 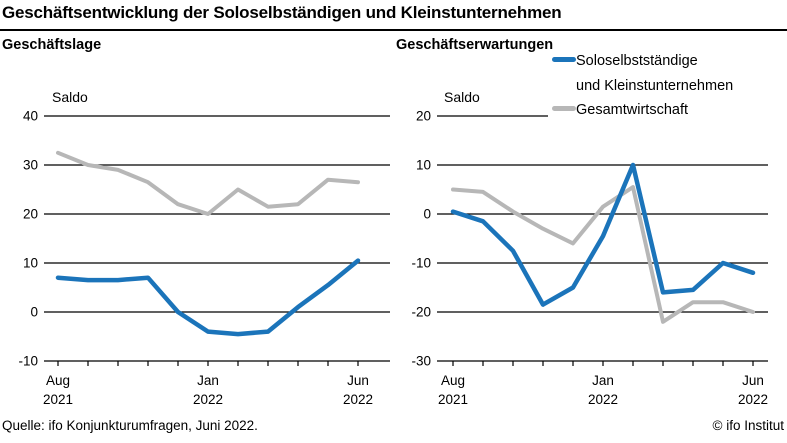 I want to click on legend-item-soloselbststaendige-line2: und Kleinstunternehmen, so click(x=667, y=86).